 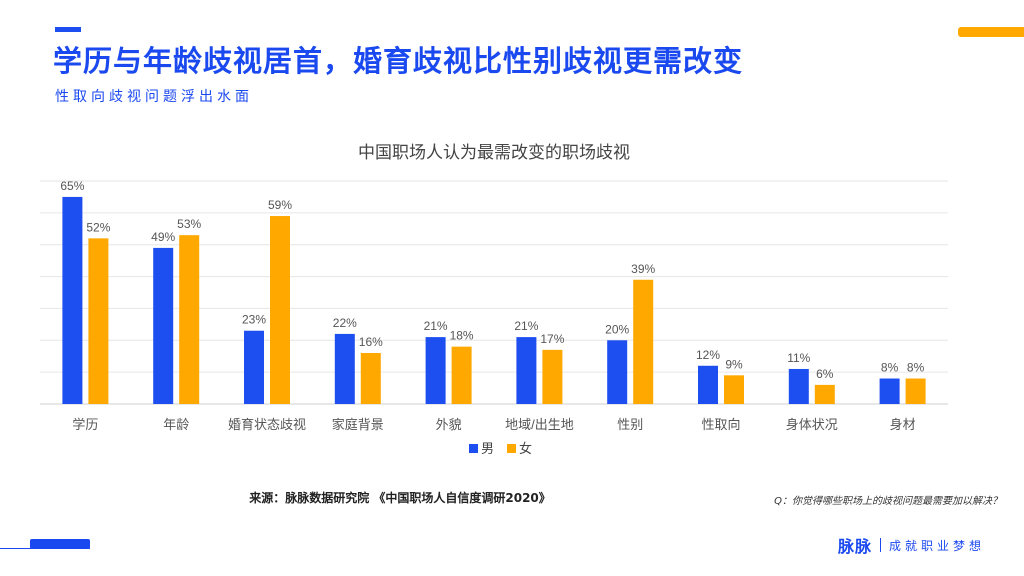 I want to click on data-label: 59%, so click(x=280, y=205).